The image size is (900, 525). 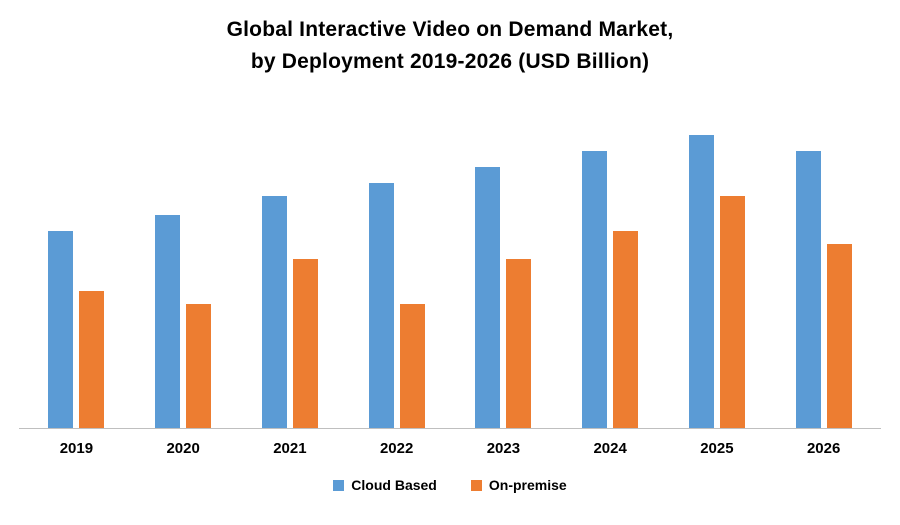 I want to click on x-tick-label: 2023, so click(x=503, y=448).